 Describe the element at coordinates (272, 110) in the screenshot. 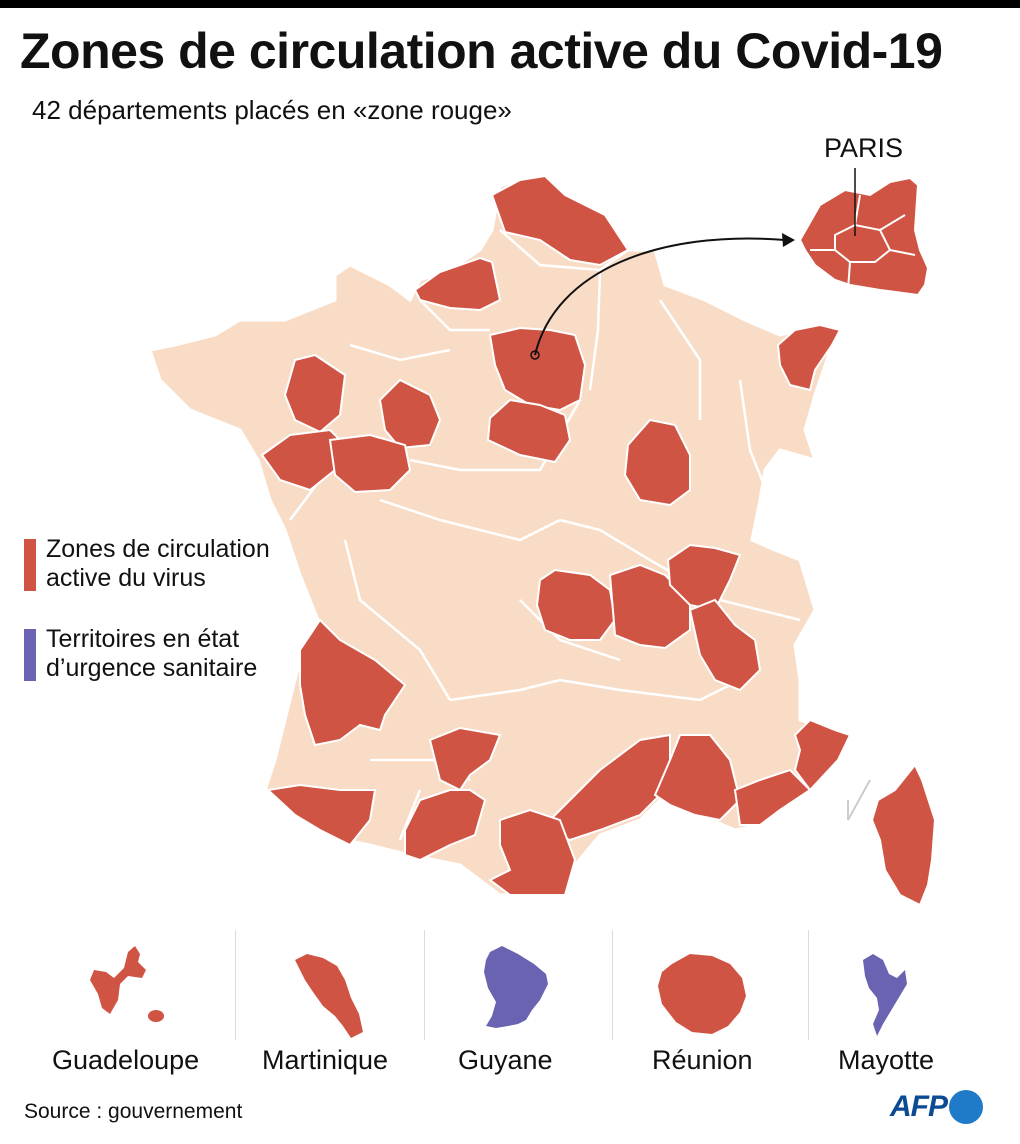

I see `map-subtitle: 42 départements placés en «zone rouge»` at that location.